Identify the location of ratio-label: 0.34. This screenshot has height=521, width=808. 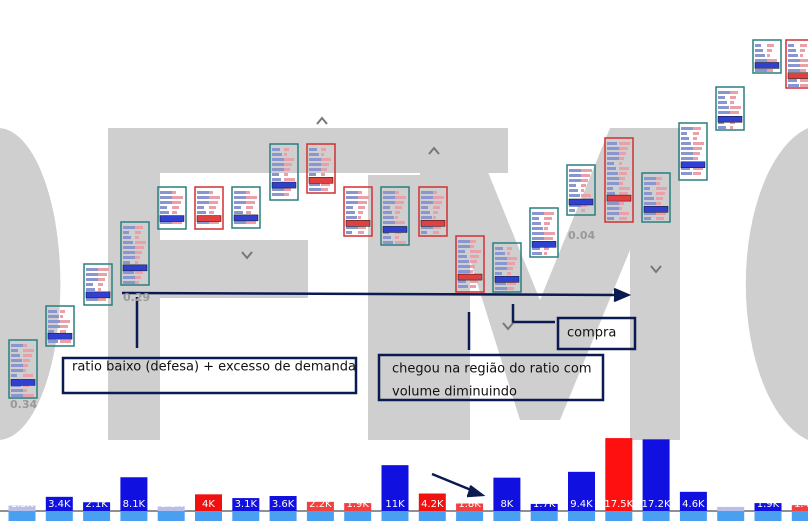
(23, 404).